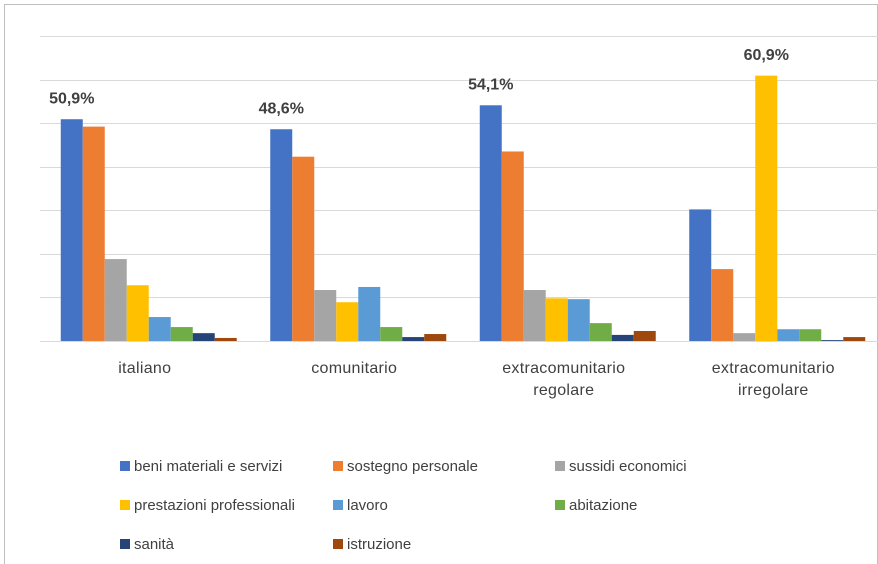 The height and width of the screenshot is (564, 878). I want to click on legend-label: lavoro, so click(367, 505).